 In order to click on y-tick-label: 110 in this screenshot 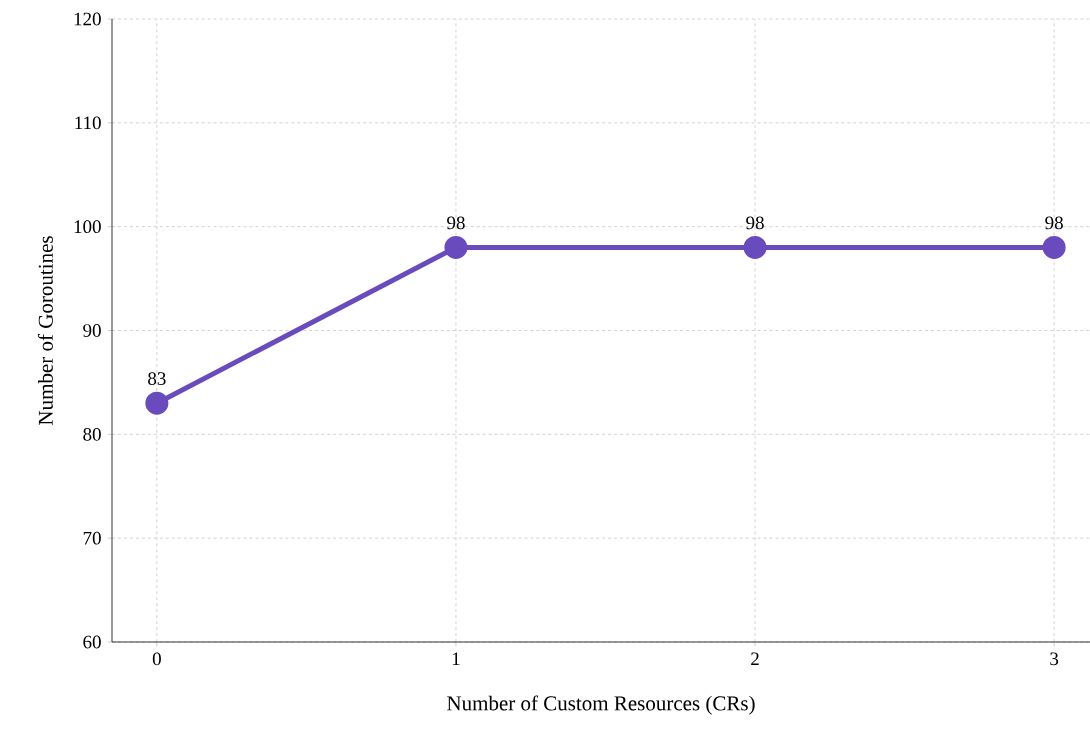, I will do `click(88, 123)`.